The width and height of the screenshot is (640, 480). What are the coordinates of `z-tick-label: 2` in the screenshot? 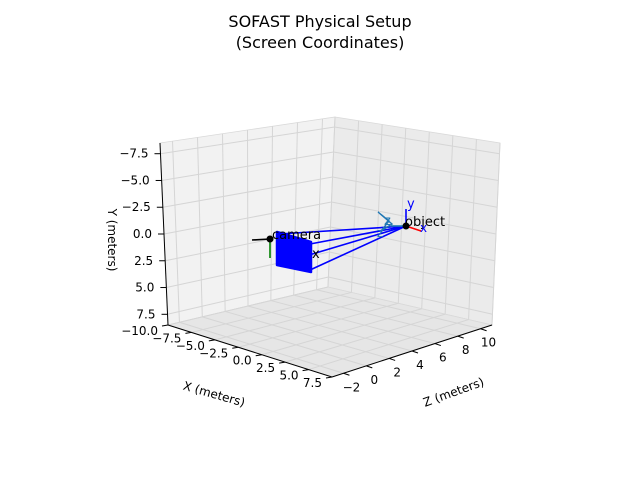 It's located at (397, 372).